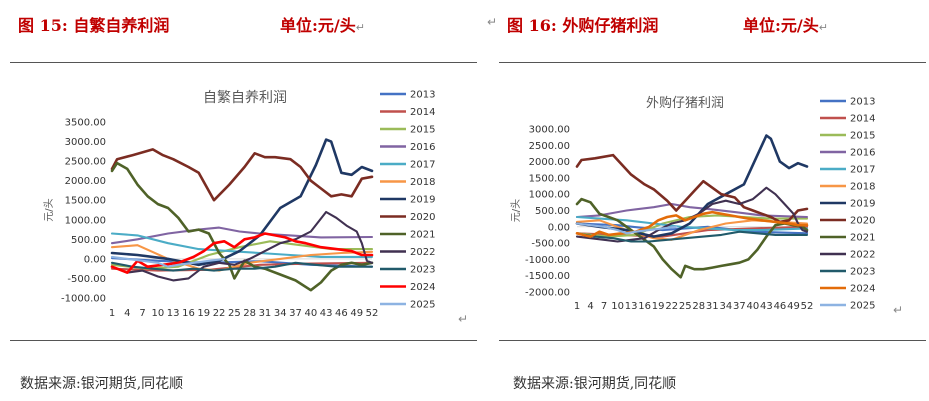 The height and width of the screenshot is (401, 929). What do you see at coordinates (43, 25) in the screenshot?
I see `left-figure-label: 图 15:` at bounding box center [43, 25].